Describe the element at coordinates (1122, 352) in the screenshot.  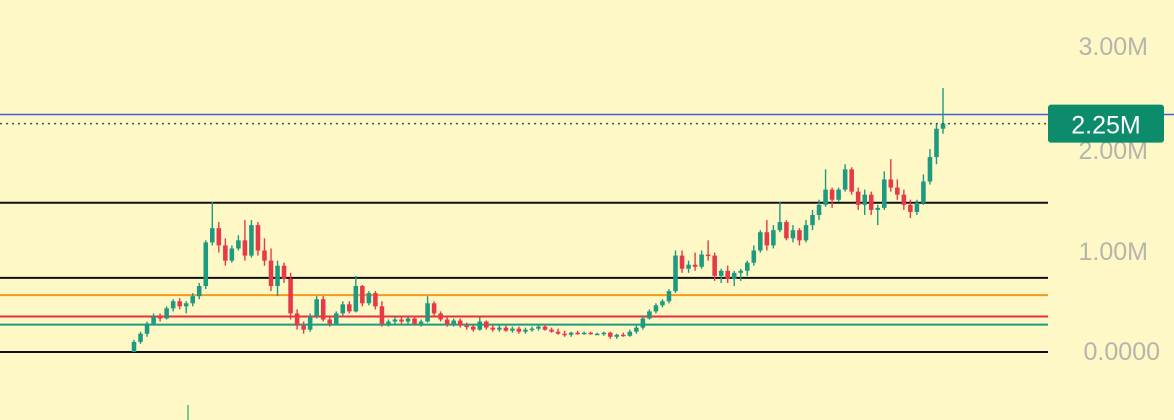
I see `y-tick-0: 0.0000` at that location.